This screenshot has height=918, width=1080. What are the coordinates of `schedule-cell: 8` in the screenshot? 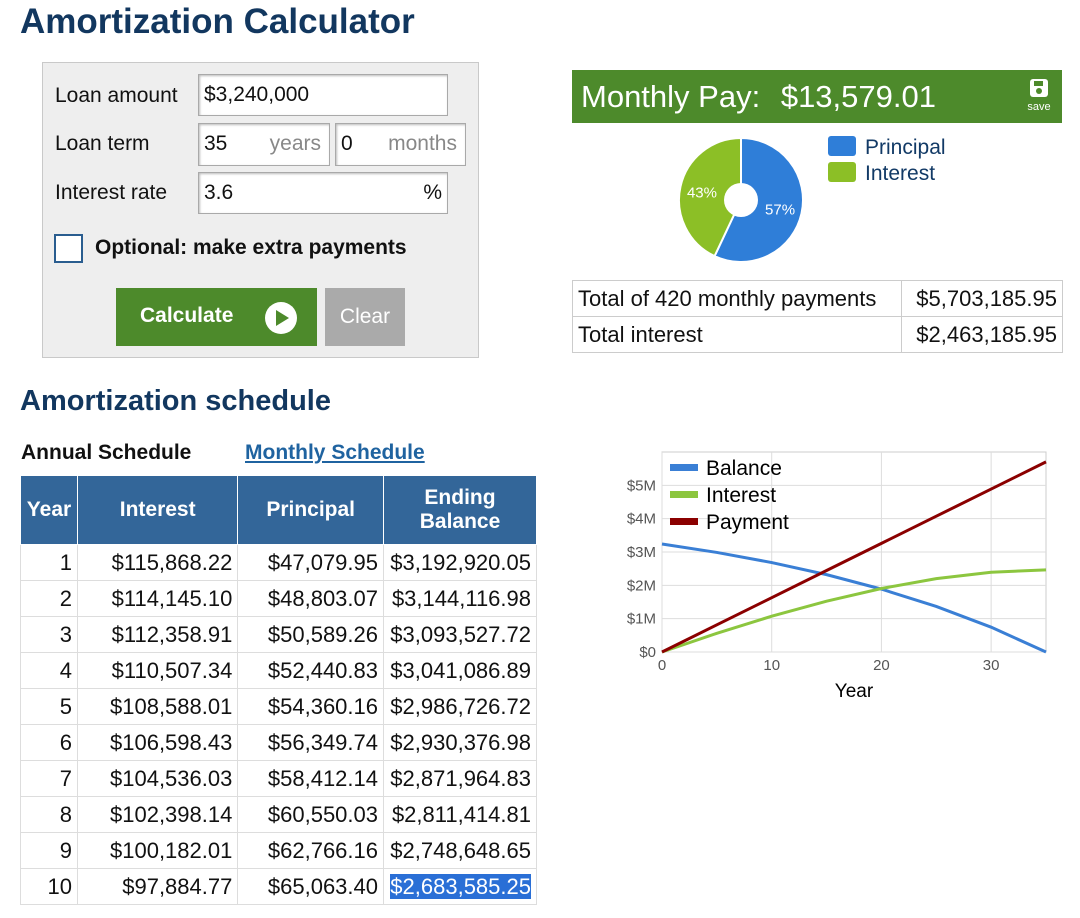 It's located at (49, 814).